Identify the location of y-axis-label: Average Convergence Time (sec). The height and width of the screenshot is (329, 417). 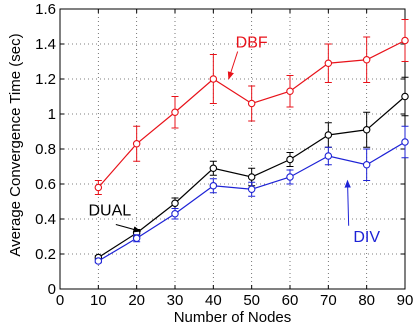
(15, 144).